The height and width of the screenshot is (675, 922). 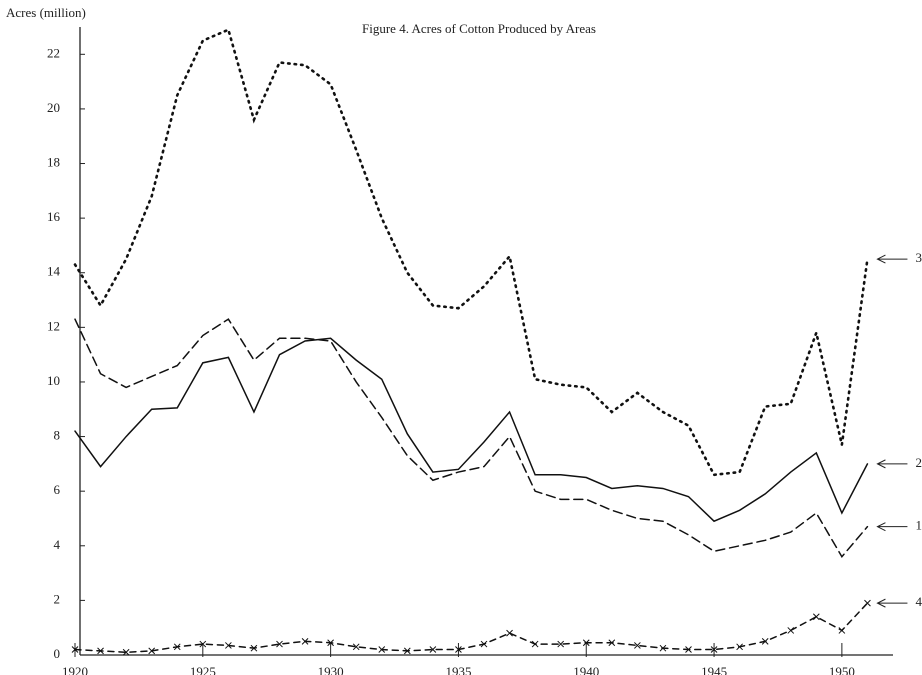 I want to click on y-tick-label: 2, so click(x=57, y=598).